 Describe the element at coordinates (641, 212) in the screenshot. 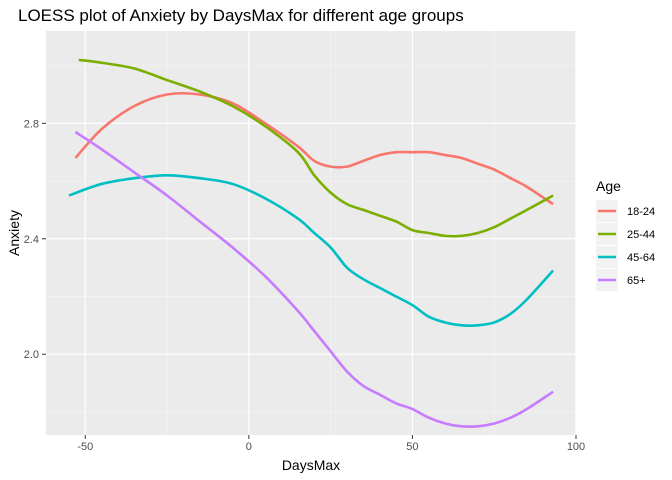

I see `legend-label-18-24: 18-24` at that location.